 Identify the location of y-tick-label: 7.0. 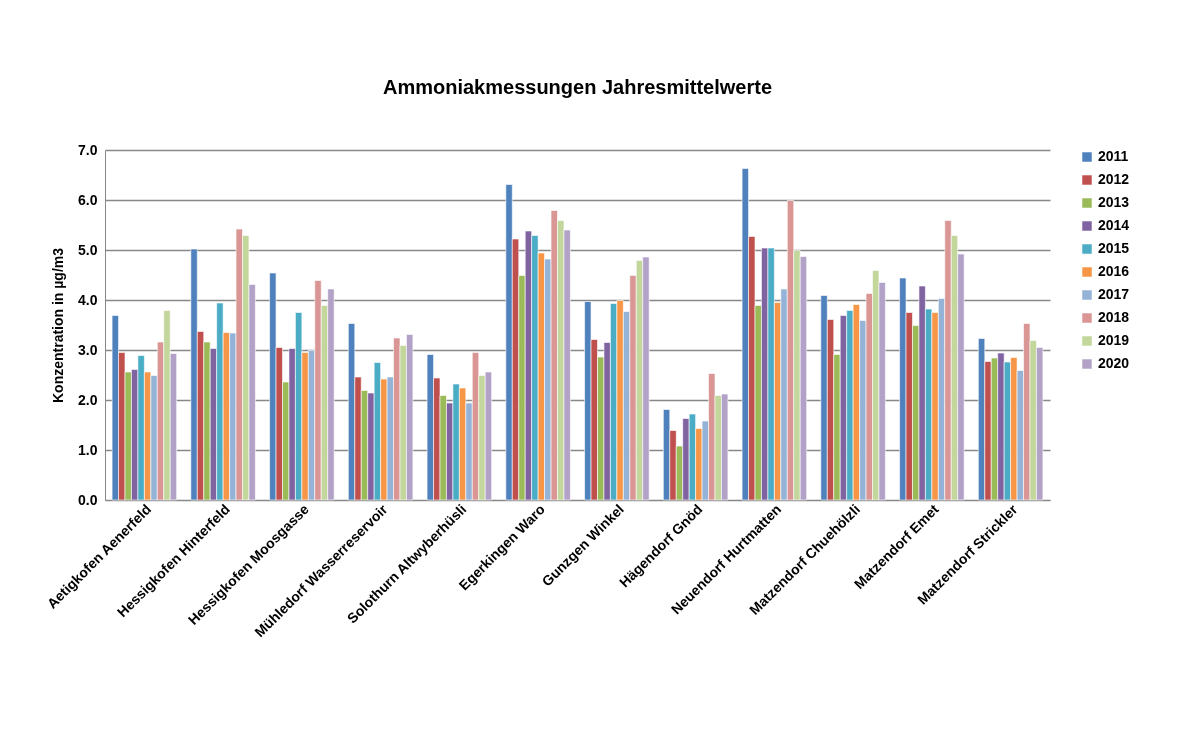
(88, 149).